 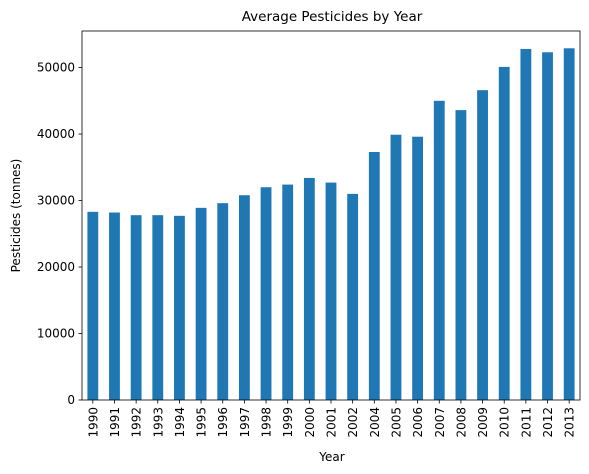 I want to click on bar-1994, so click(x=179, y=307).